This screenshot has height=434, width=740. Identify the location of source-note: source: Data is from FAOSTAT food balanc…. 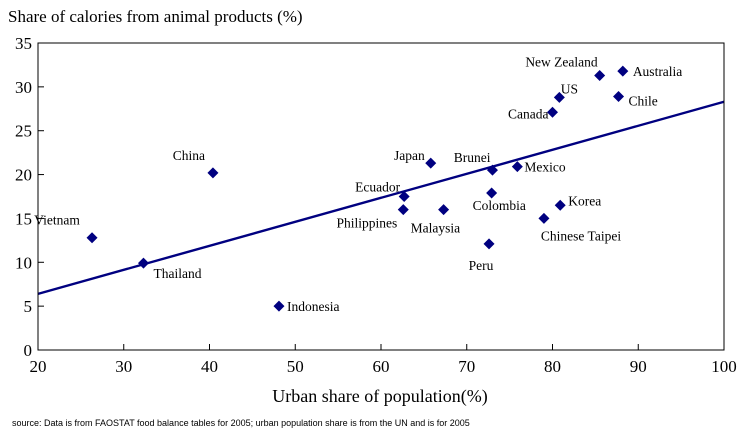
(241, 423).